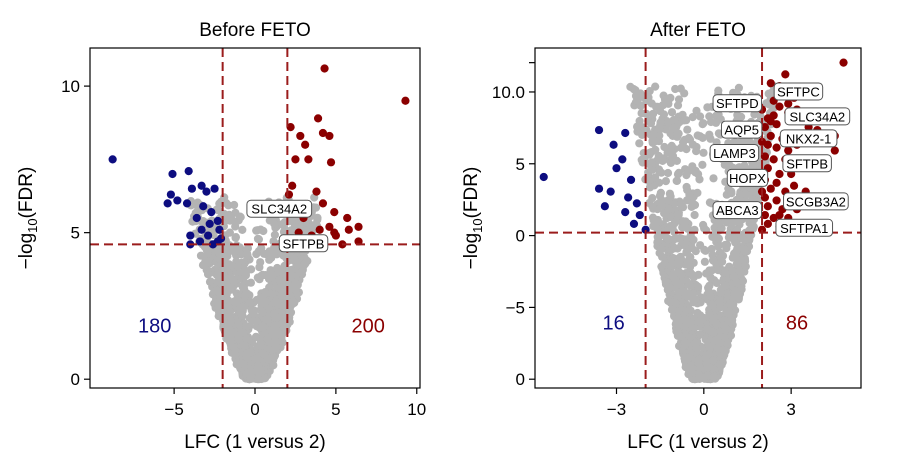  I want to click on y-tick-label: −5, so click(515, 307).